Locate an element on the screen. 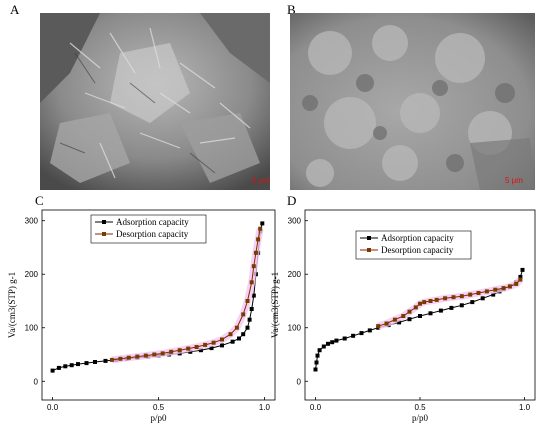  plot-c-xtick-label: 0.5 is located at coordinates (159, 407).